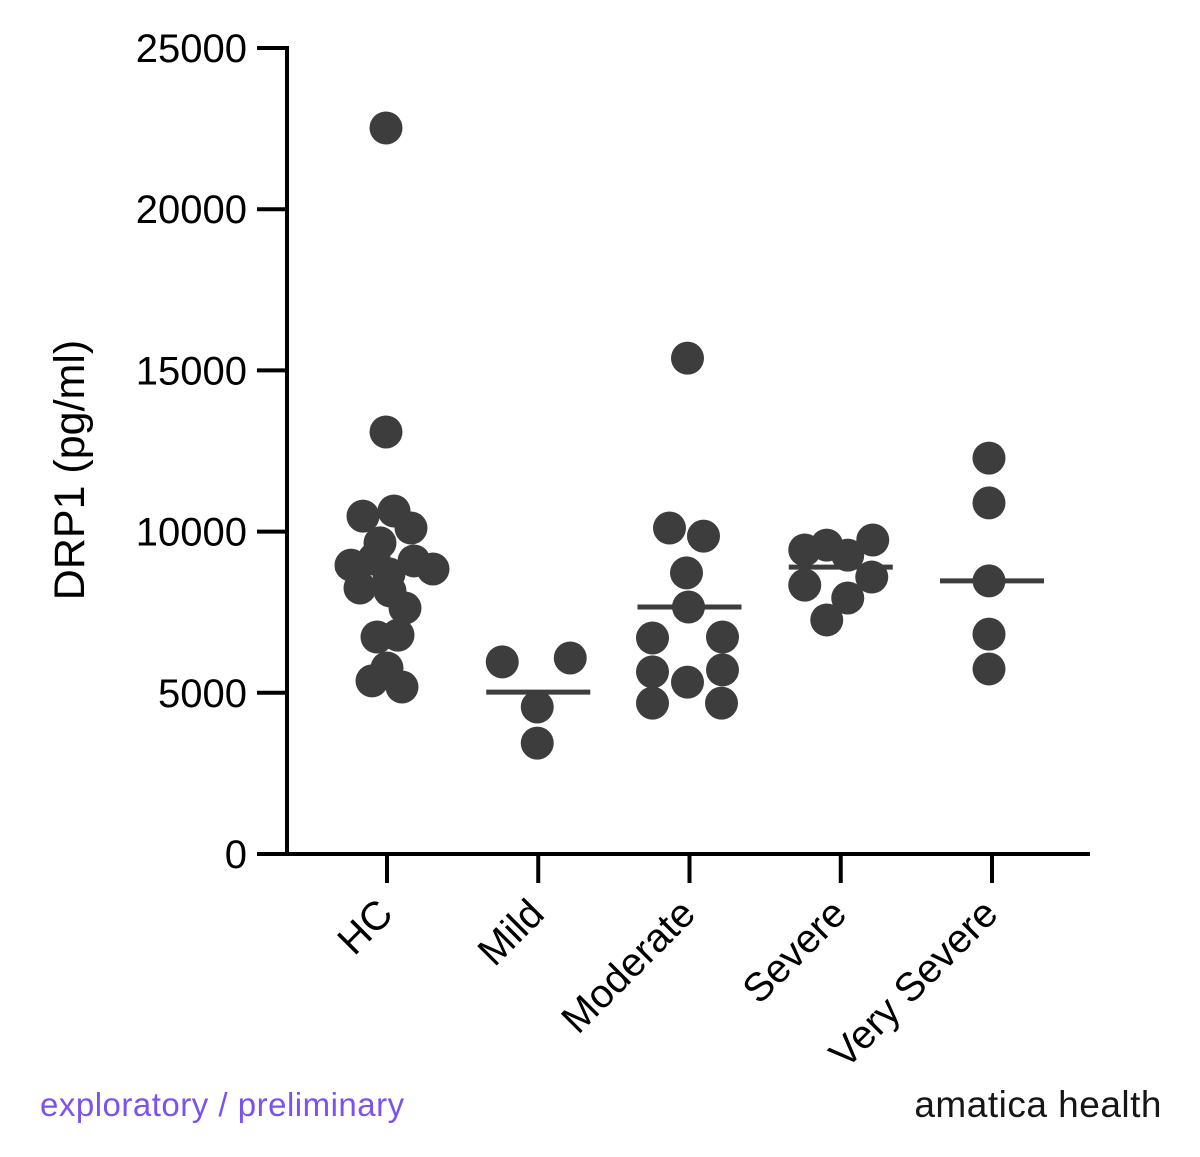 This screenshot has width=1200, height=1157. I want to click on x-category-label: Severe, so click(794, 951).